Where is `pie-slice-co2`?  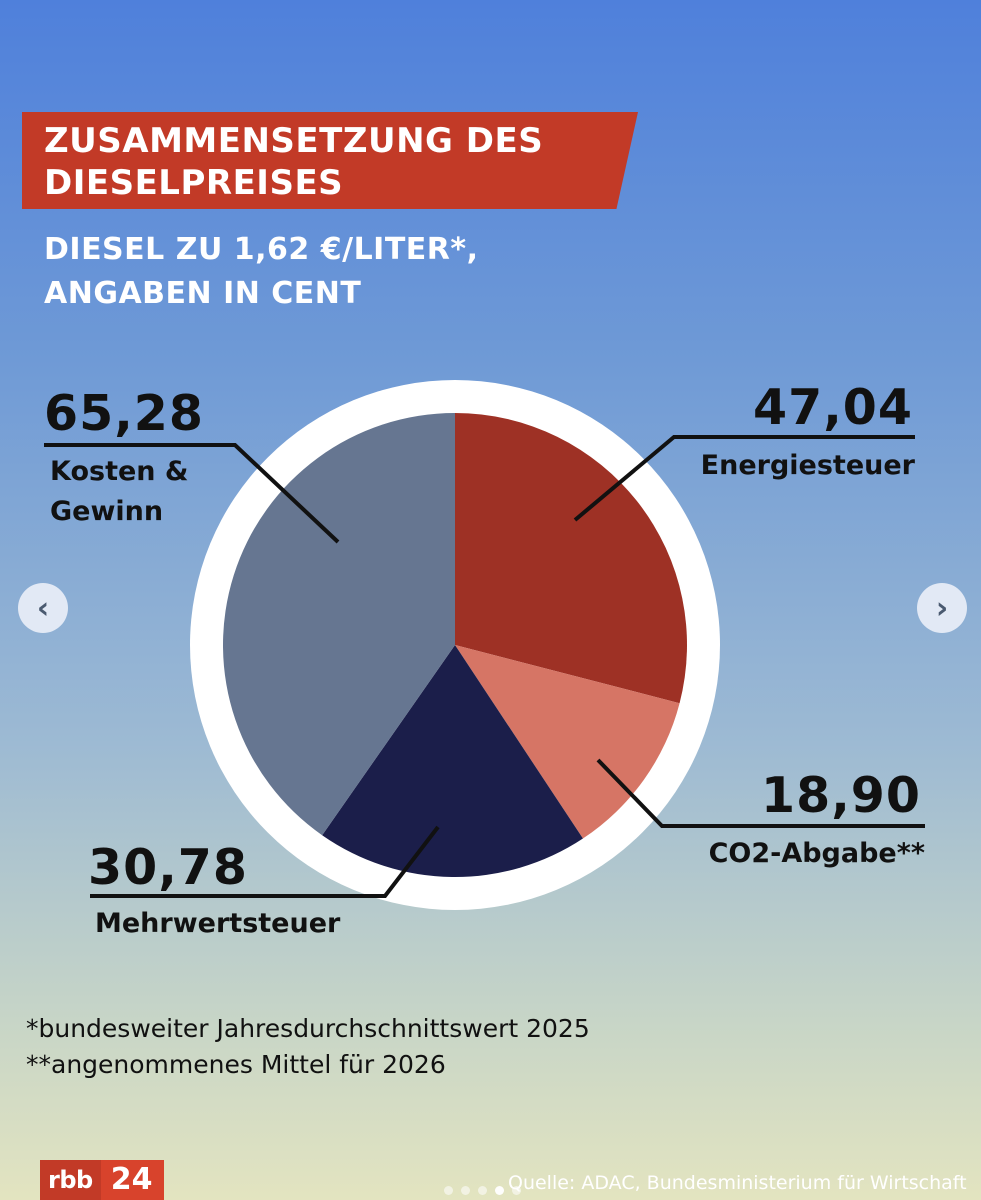 pie-slice-co2 is located at coordinates (567, 742).